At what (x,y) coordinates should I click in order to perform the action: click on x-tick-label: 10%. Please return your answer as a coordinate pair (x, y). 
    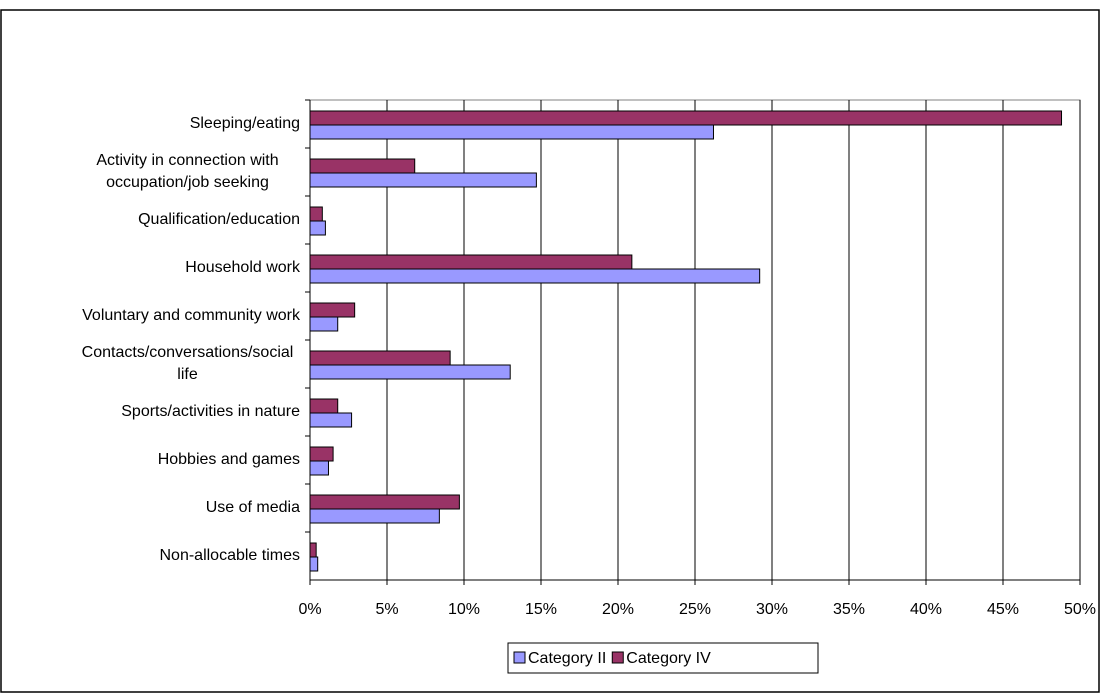
    Looking at the image, I should click on (464, 609).